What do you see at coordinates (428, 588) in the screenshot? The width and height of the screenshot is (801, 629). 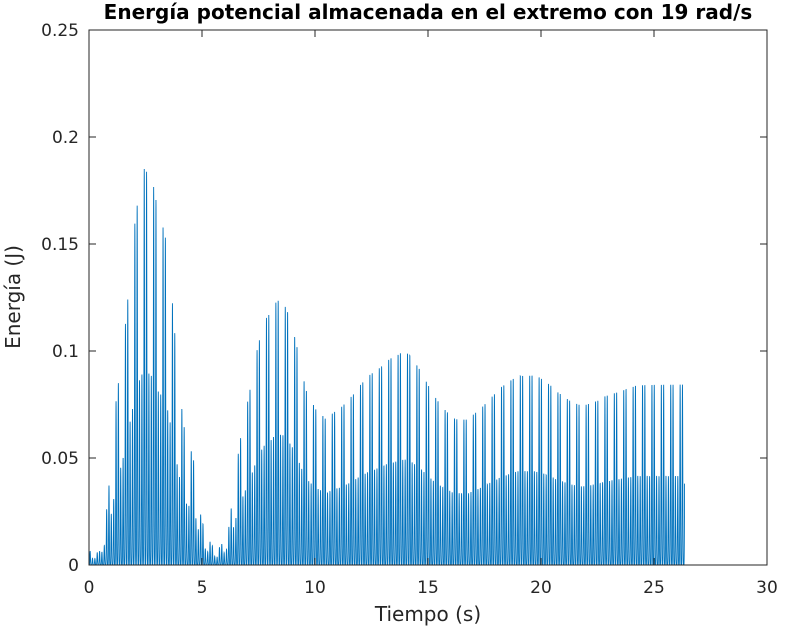 I see `x-tick-label: 15` at bounding box center [428, 588].